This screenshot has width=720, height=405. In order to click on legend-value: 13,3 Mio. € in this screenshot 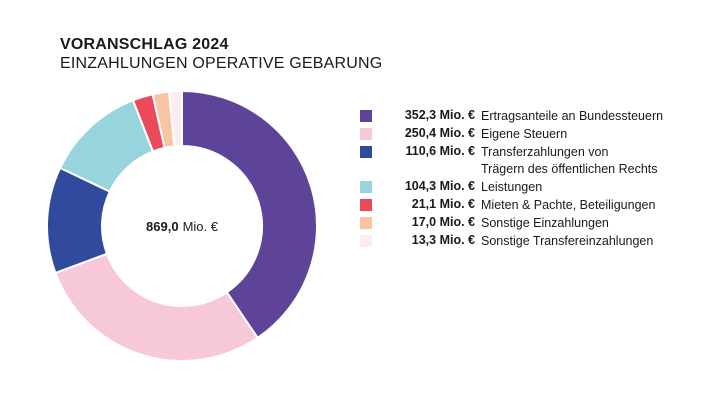, I will do `click(443, 240)`.